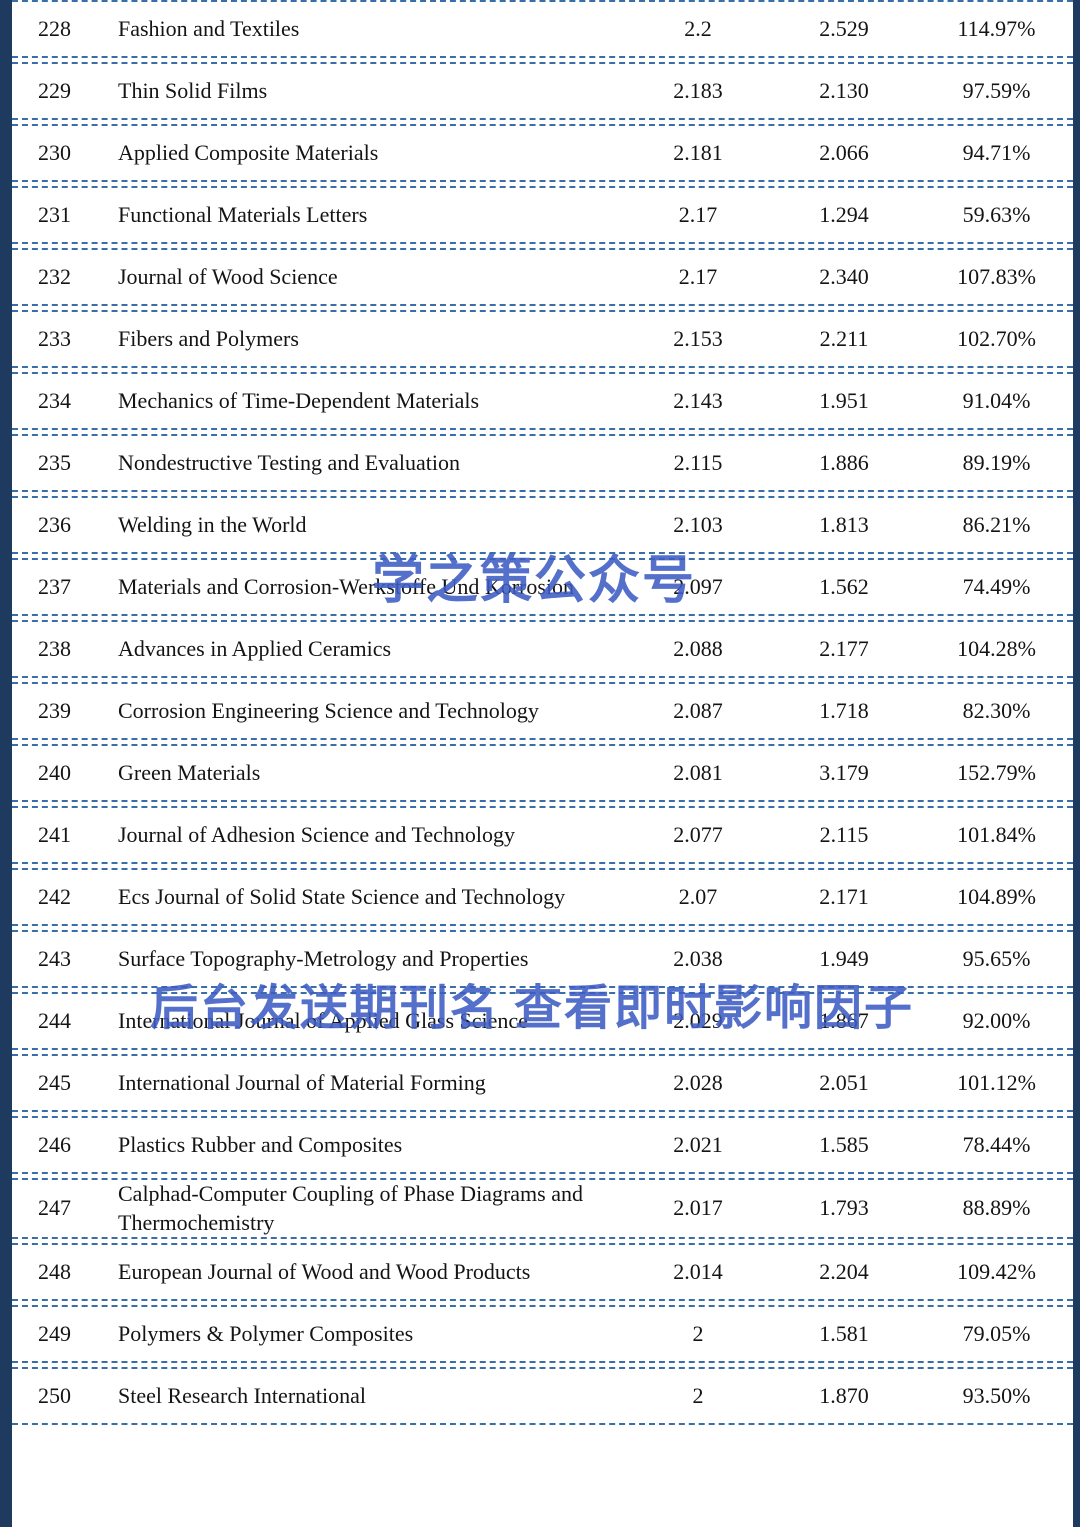 This screenshot has height=1527, width=1080. I want to click on cell-value1: 2.17, so click(698, 214).